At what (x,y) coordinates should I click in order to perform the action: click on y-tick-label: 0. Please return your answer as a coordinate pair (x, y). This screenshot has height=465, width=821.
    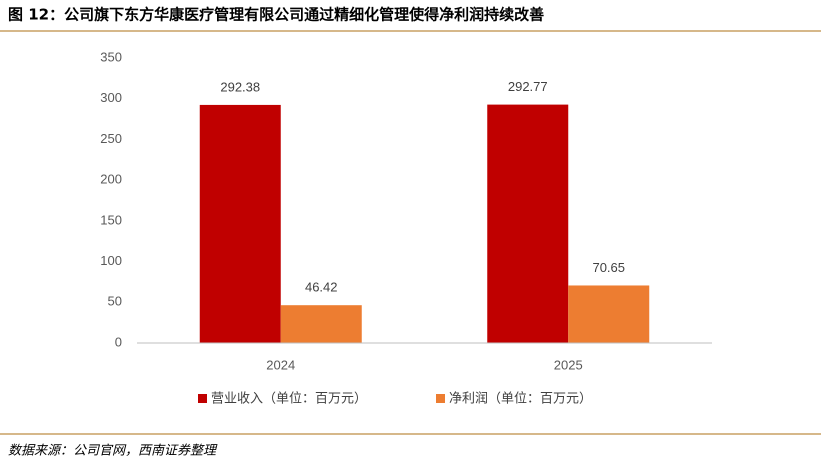
    Looking at the image, I should click on (118, 341).